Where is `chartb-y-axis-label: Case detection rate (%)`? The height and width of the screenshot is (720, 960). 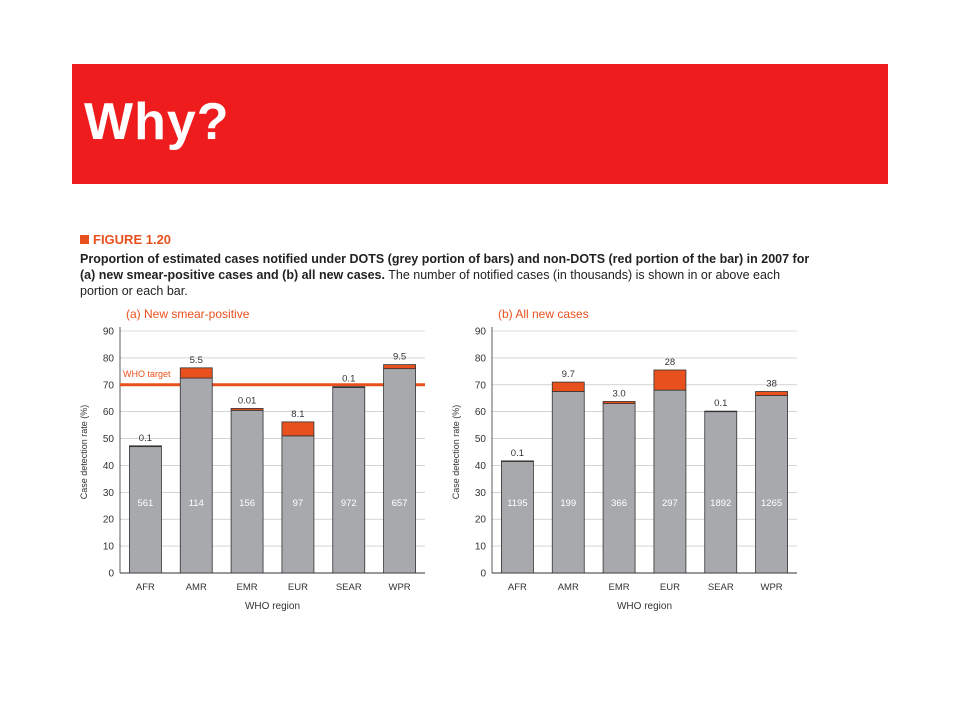
chartb-y-axis-label: Case detection rate (%) is located at coordinates (456, 452).